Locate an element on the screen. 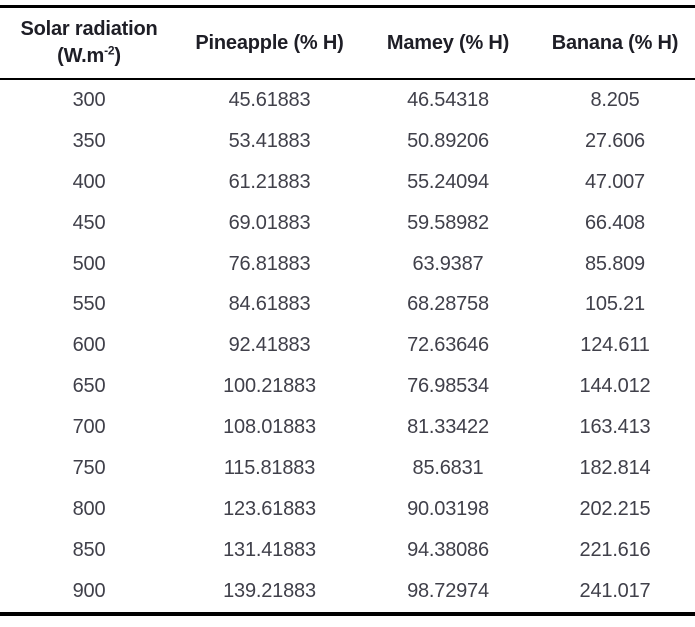 The height and width of the screenshot is (627, 695). cell-banana: 221.616 is located at coordinates (615, 549).